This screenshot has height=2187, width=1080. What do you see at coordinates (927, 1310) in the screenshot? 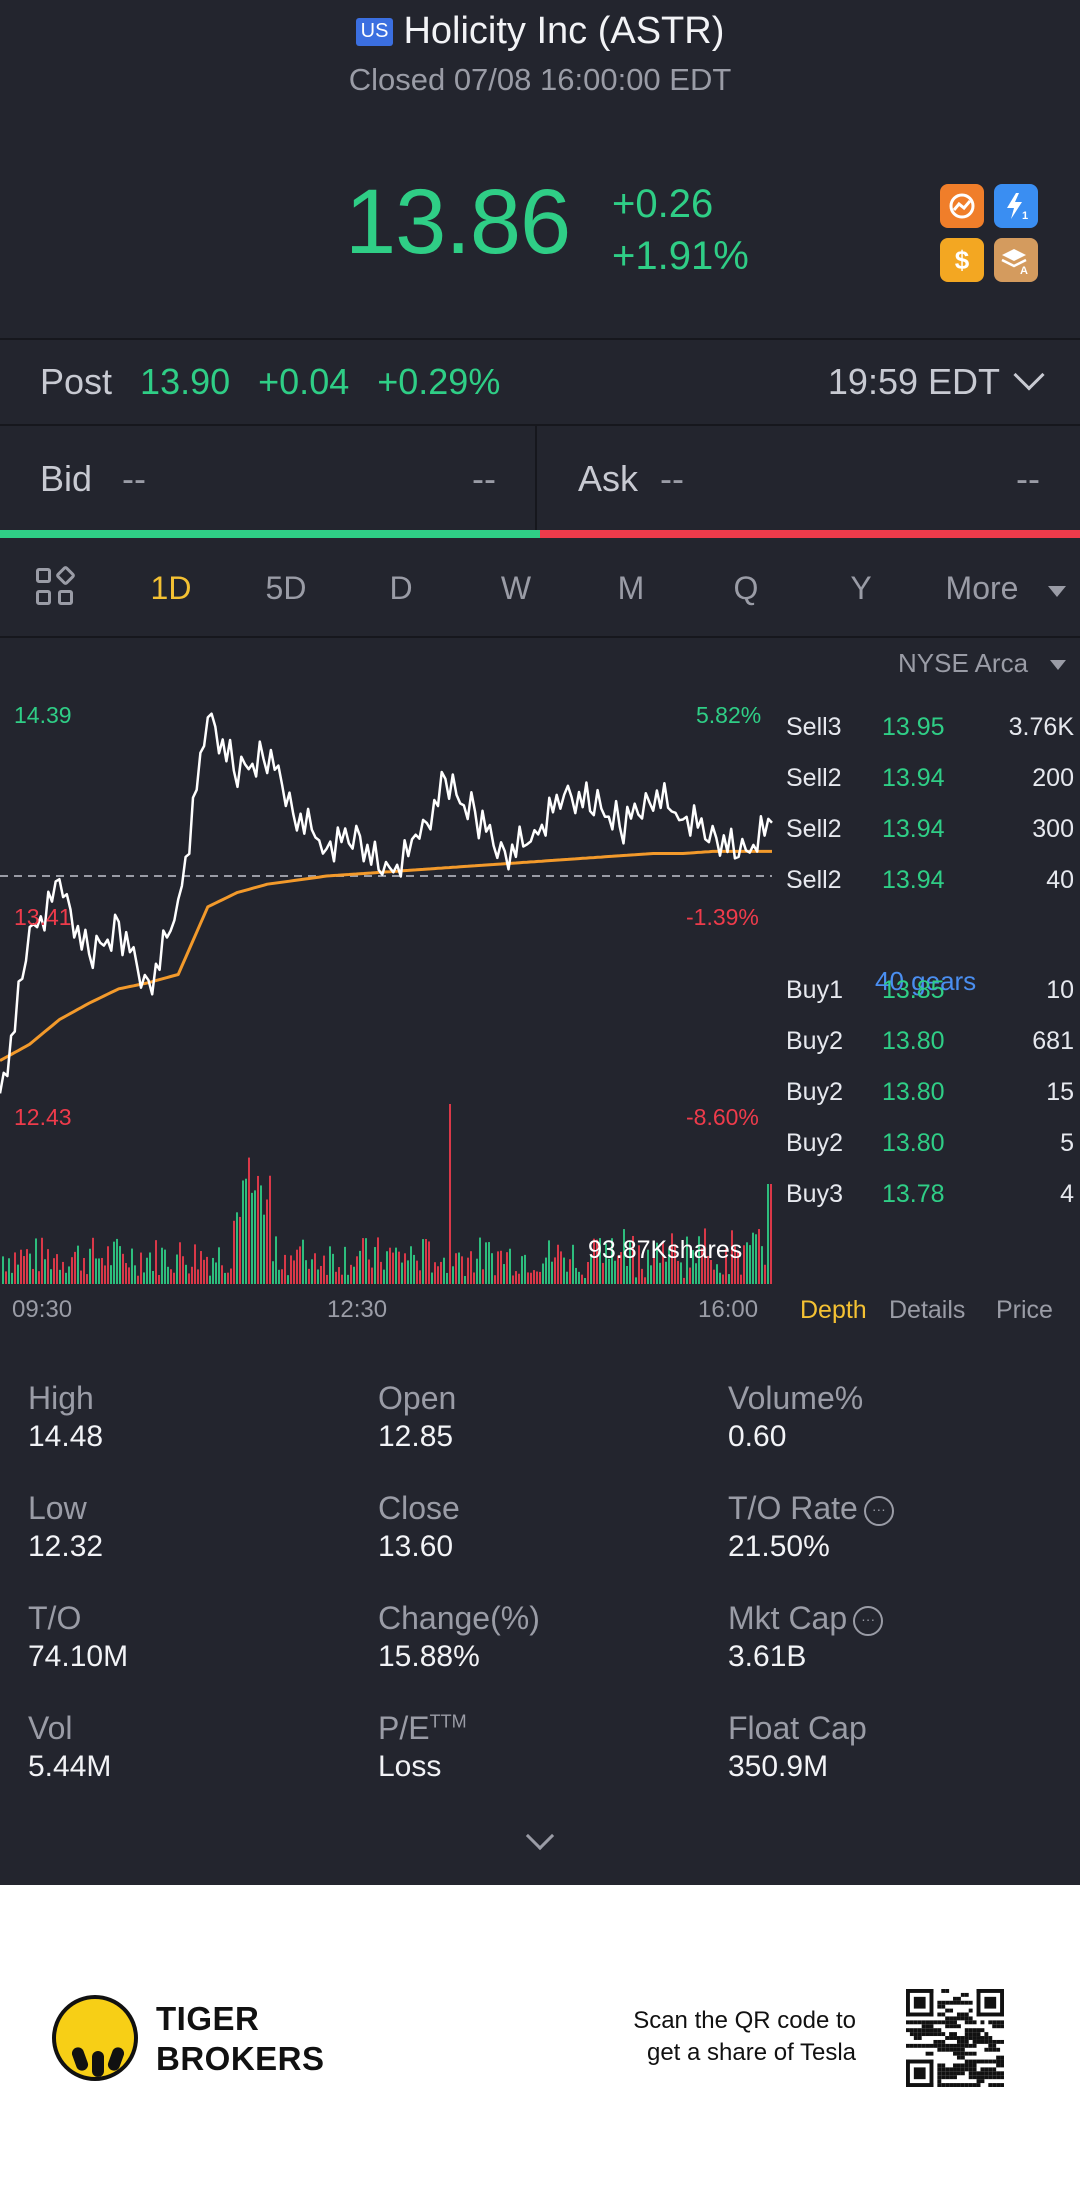
I see `tab-details: Details` at bounding box center [927, 1310].